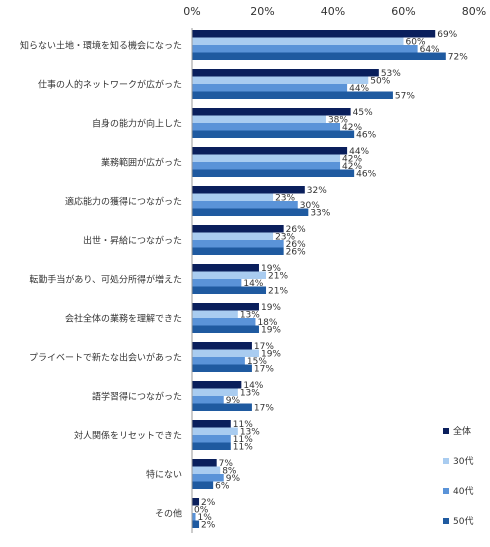 This screenshot has height=547, width=490. Describe the element at coordinates (264, 370) in the screenshot. I see `data-label: 17%` at that location.